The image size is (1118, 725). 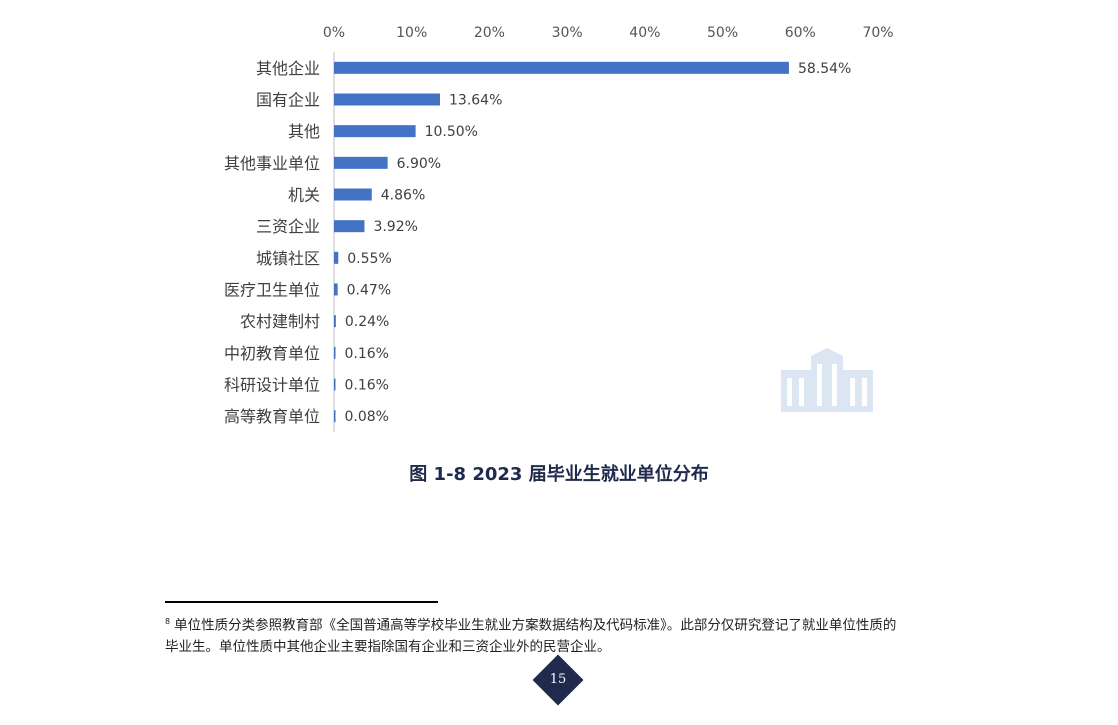 What do you see at coordinates (301, 602) in the screenshot?
I see `footnote-divider` at bounding box center [301, 602].